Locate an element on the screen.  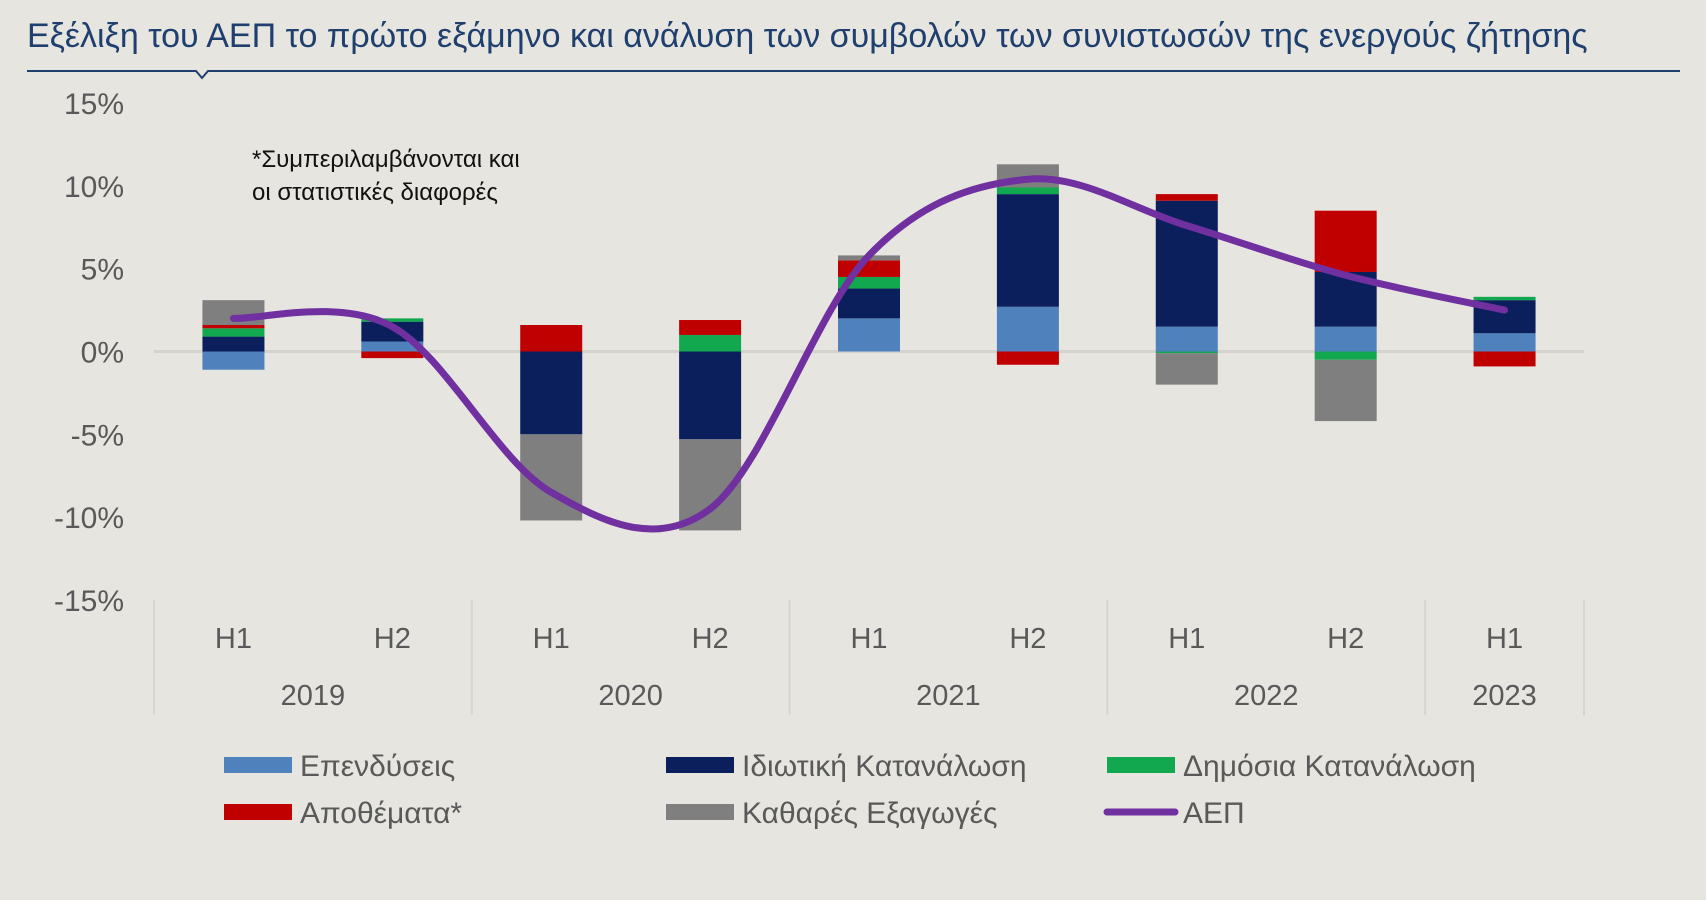
x-group-label: 2019 is located at coordinates (313, 696).